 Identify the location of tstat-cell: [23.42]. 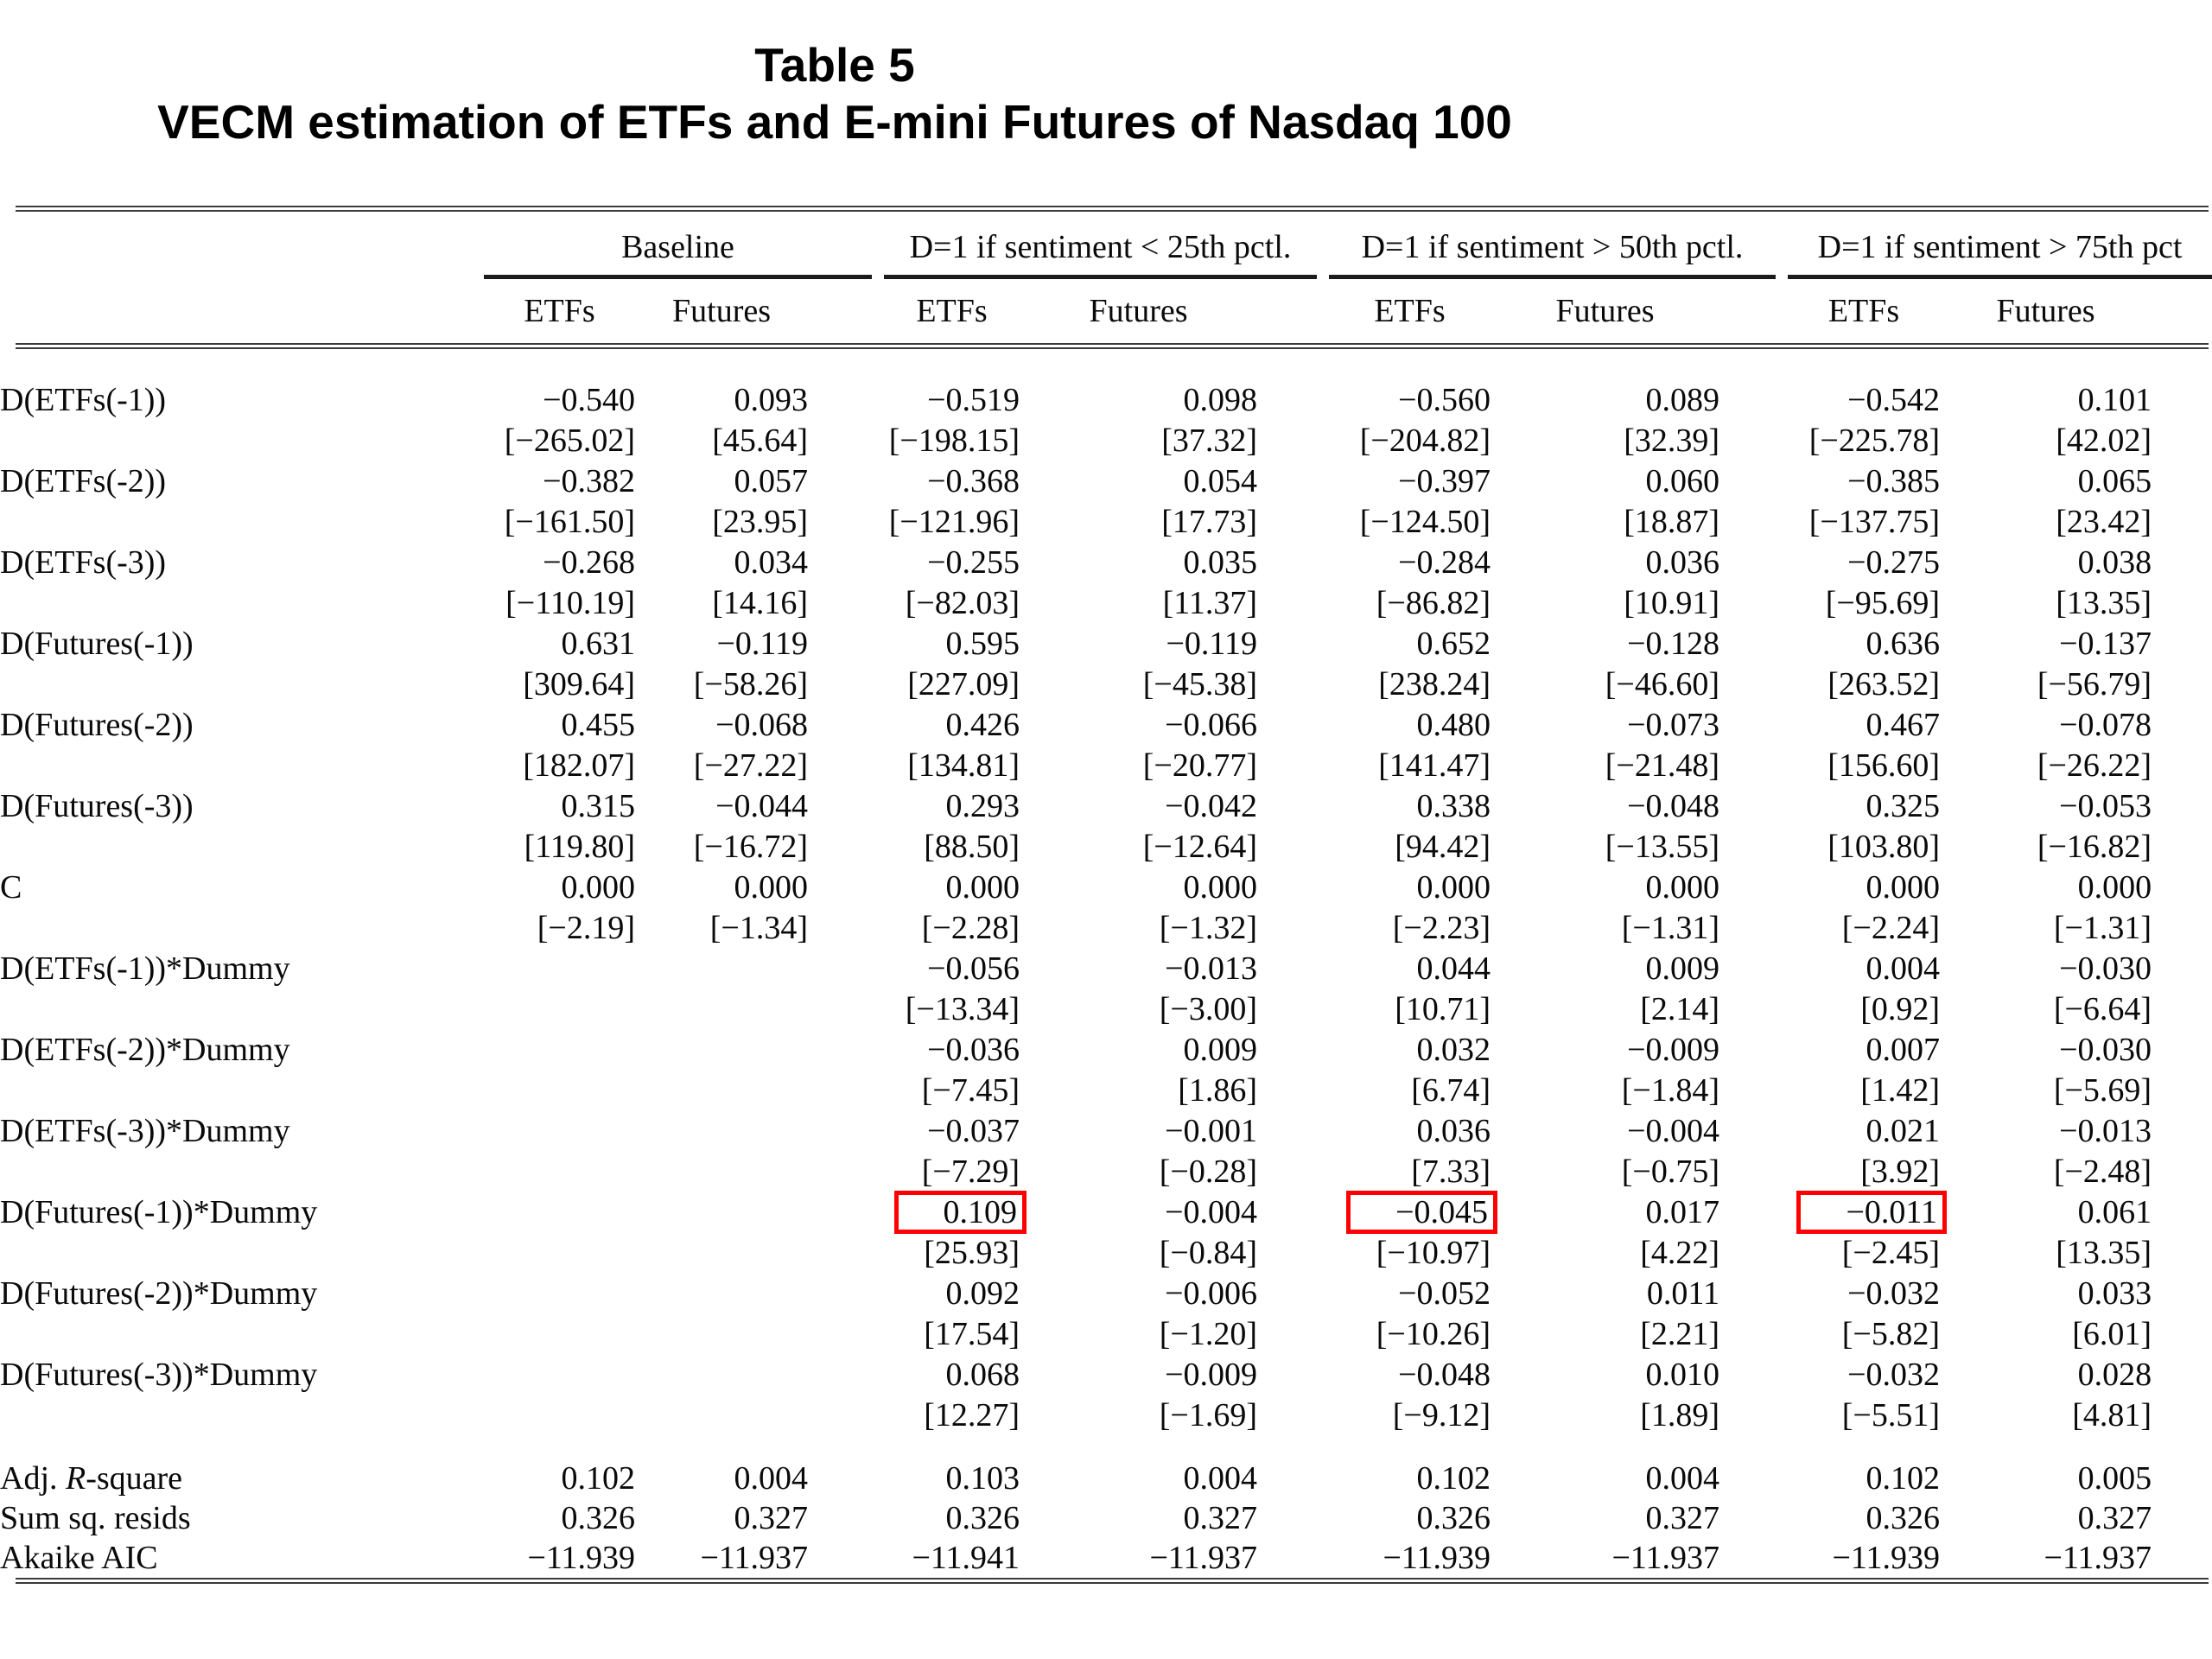
(2104, 522).